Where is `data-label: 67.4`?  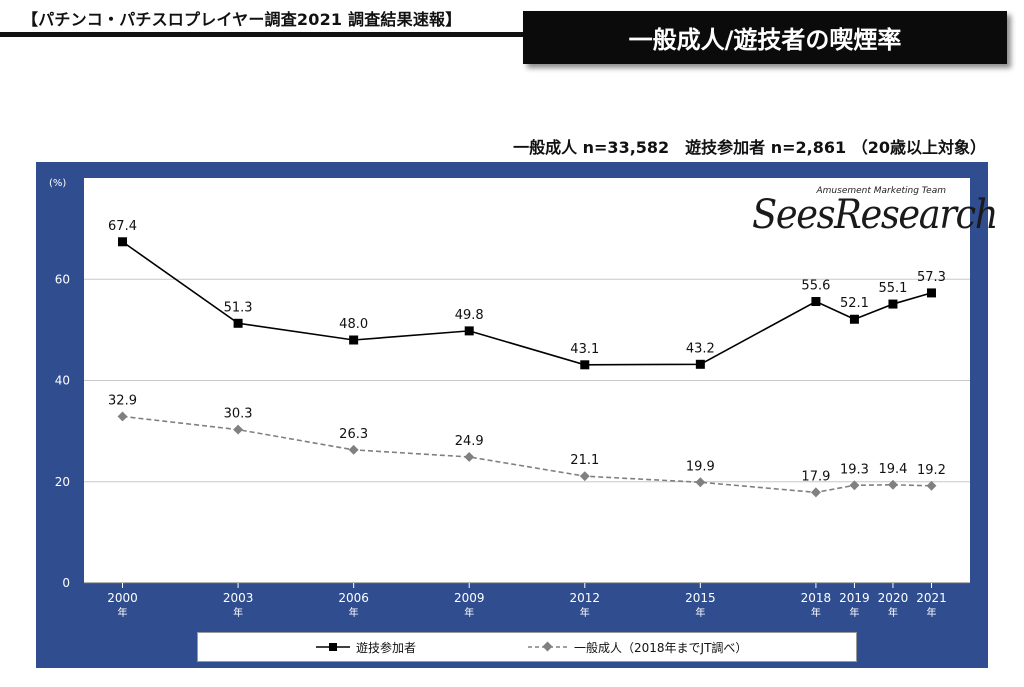
data-label: 67.4 is located at coordinates (122, 226).